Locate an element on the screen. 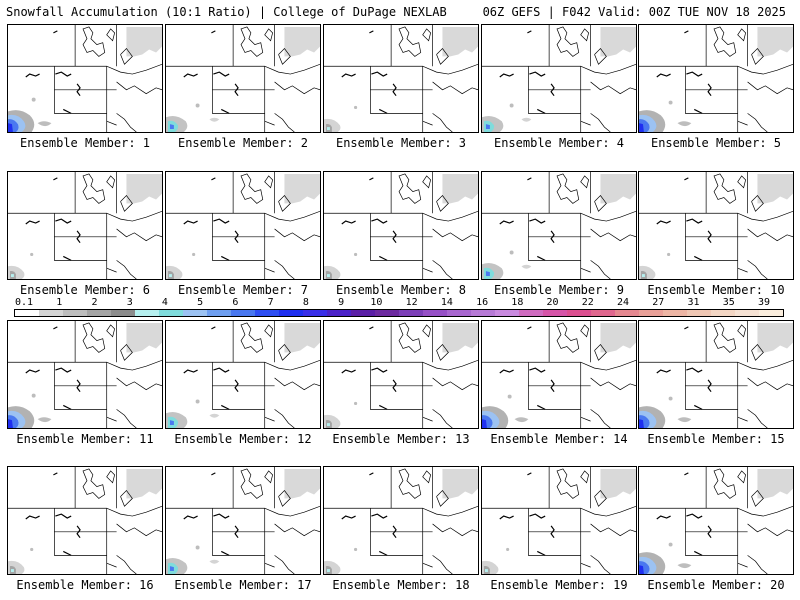  scale-tick-label: 9 is located at coordinates (341, 302).